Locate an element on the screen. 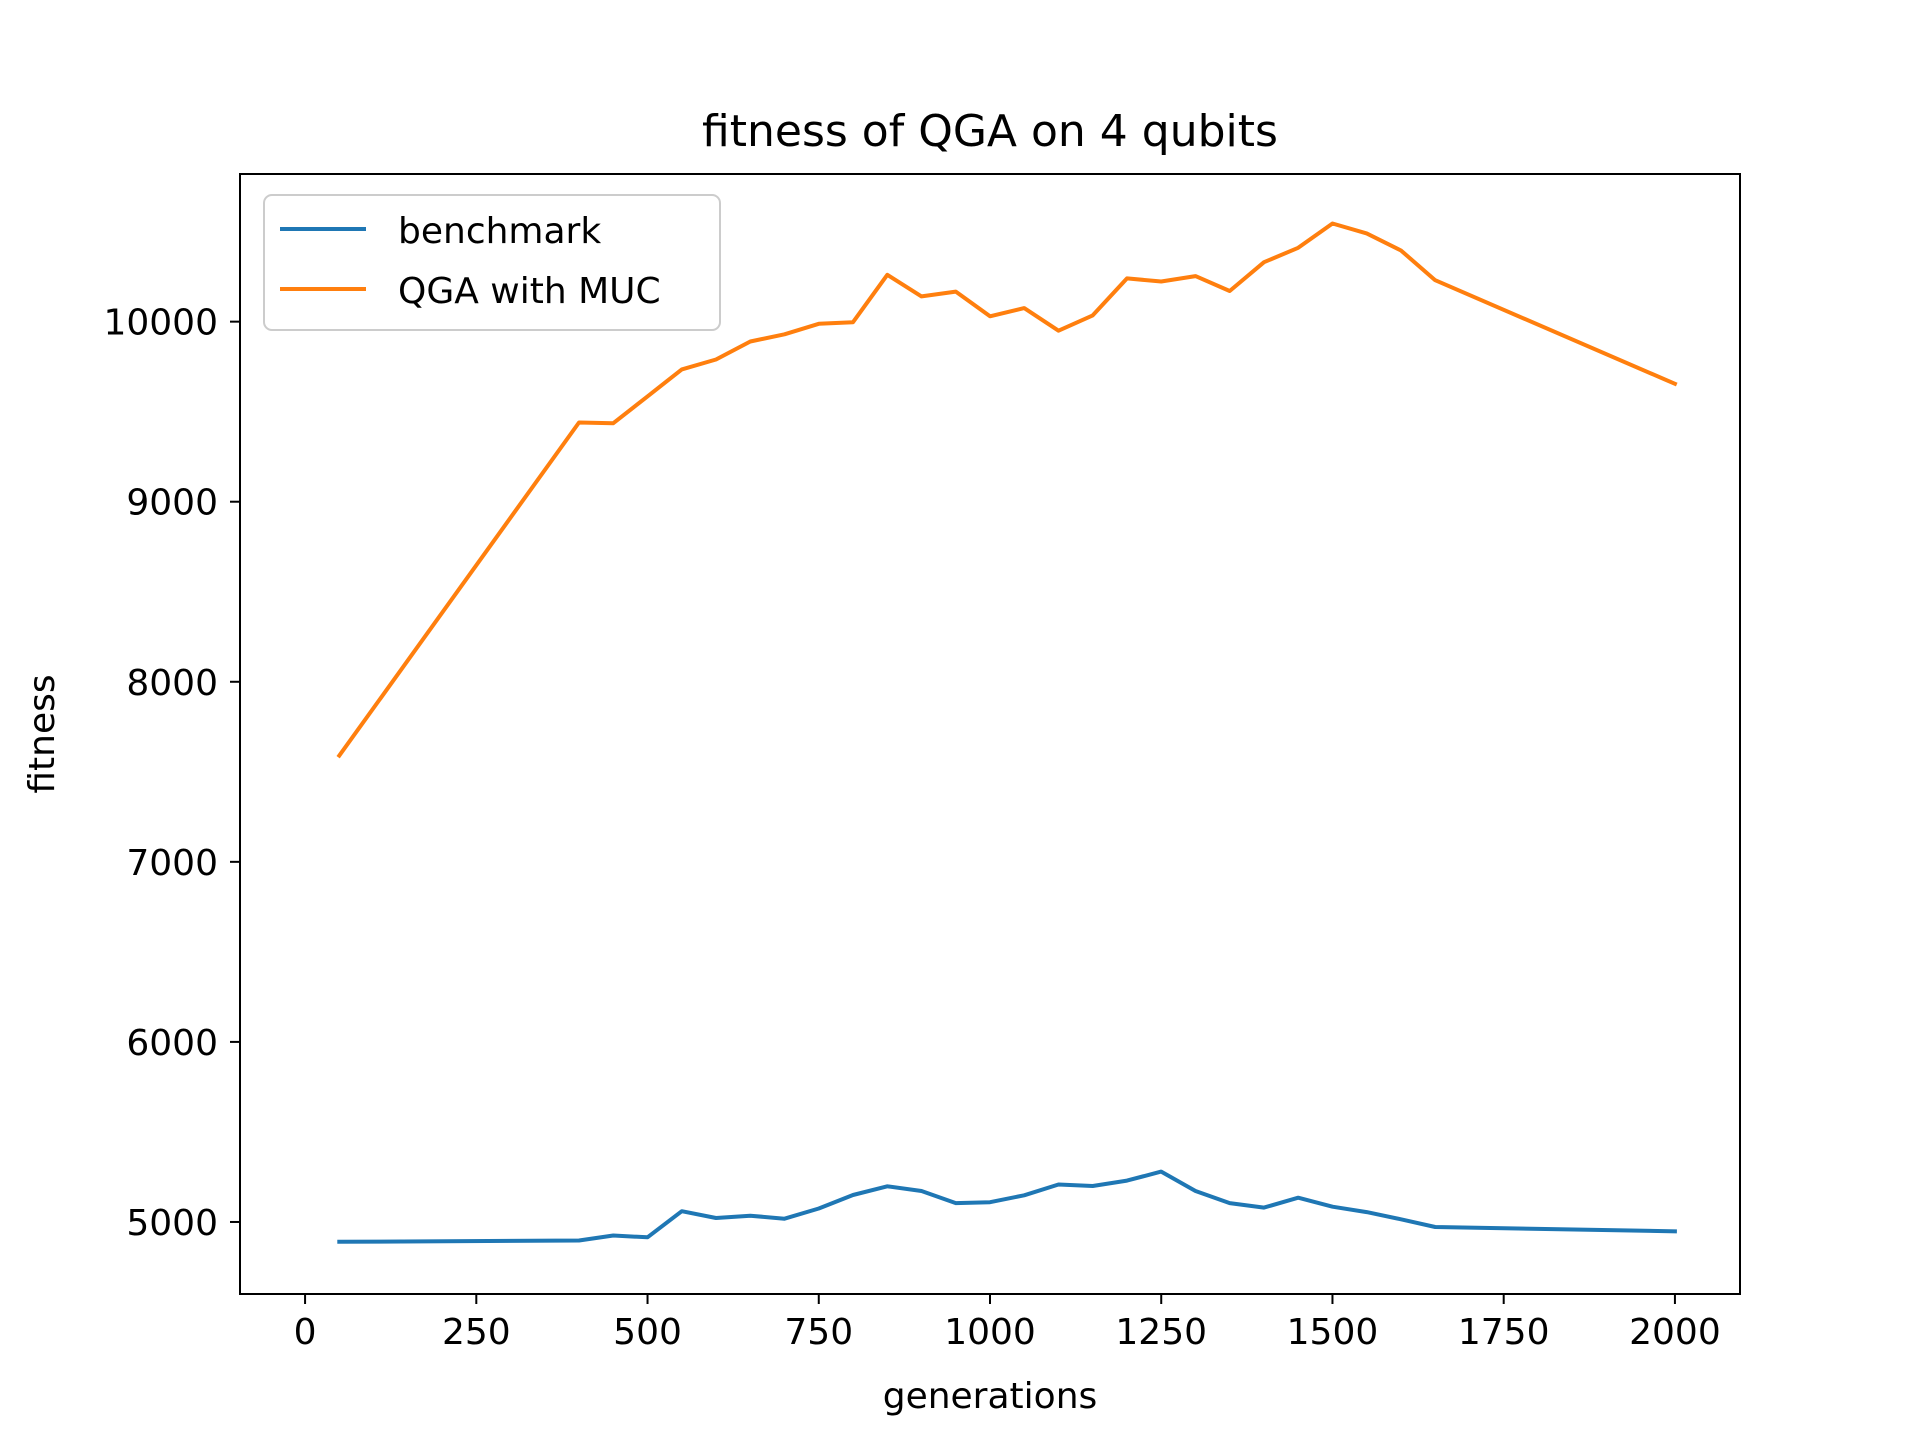 Image resolution: width=1920 pixels, height=1445 pixels. legend-label-qga-with-muc: QGA with MUC is located at coordinates (529, 291).